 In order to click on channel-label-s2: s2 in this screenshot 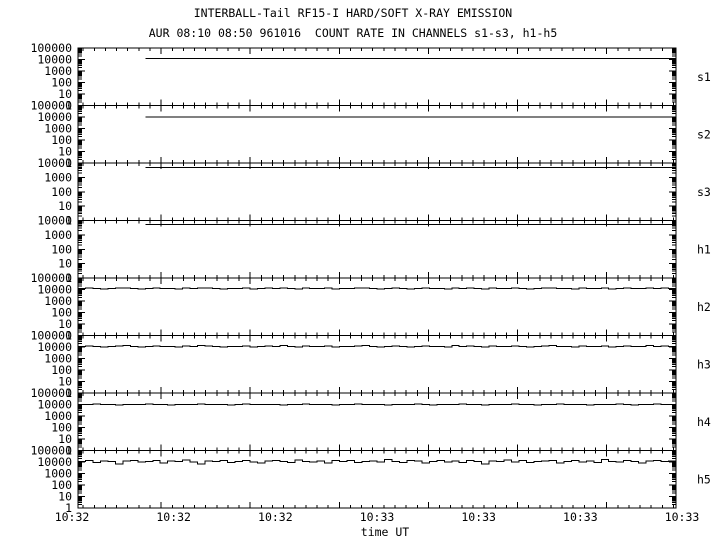, I will do `click(704, 134)`.